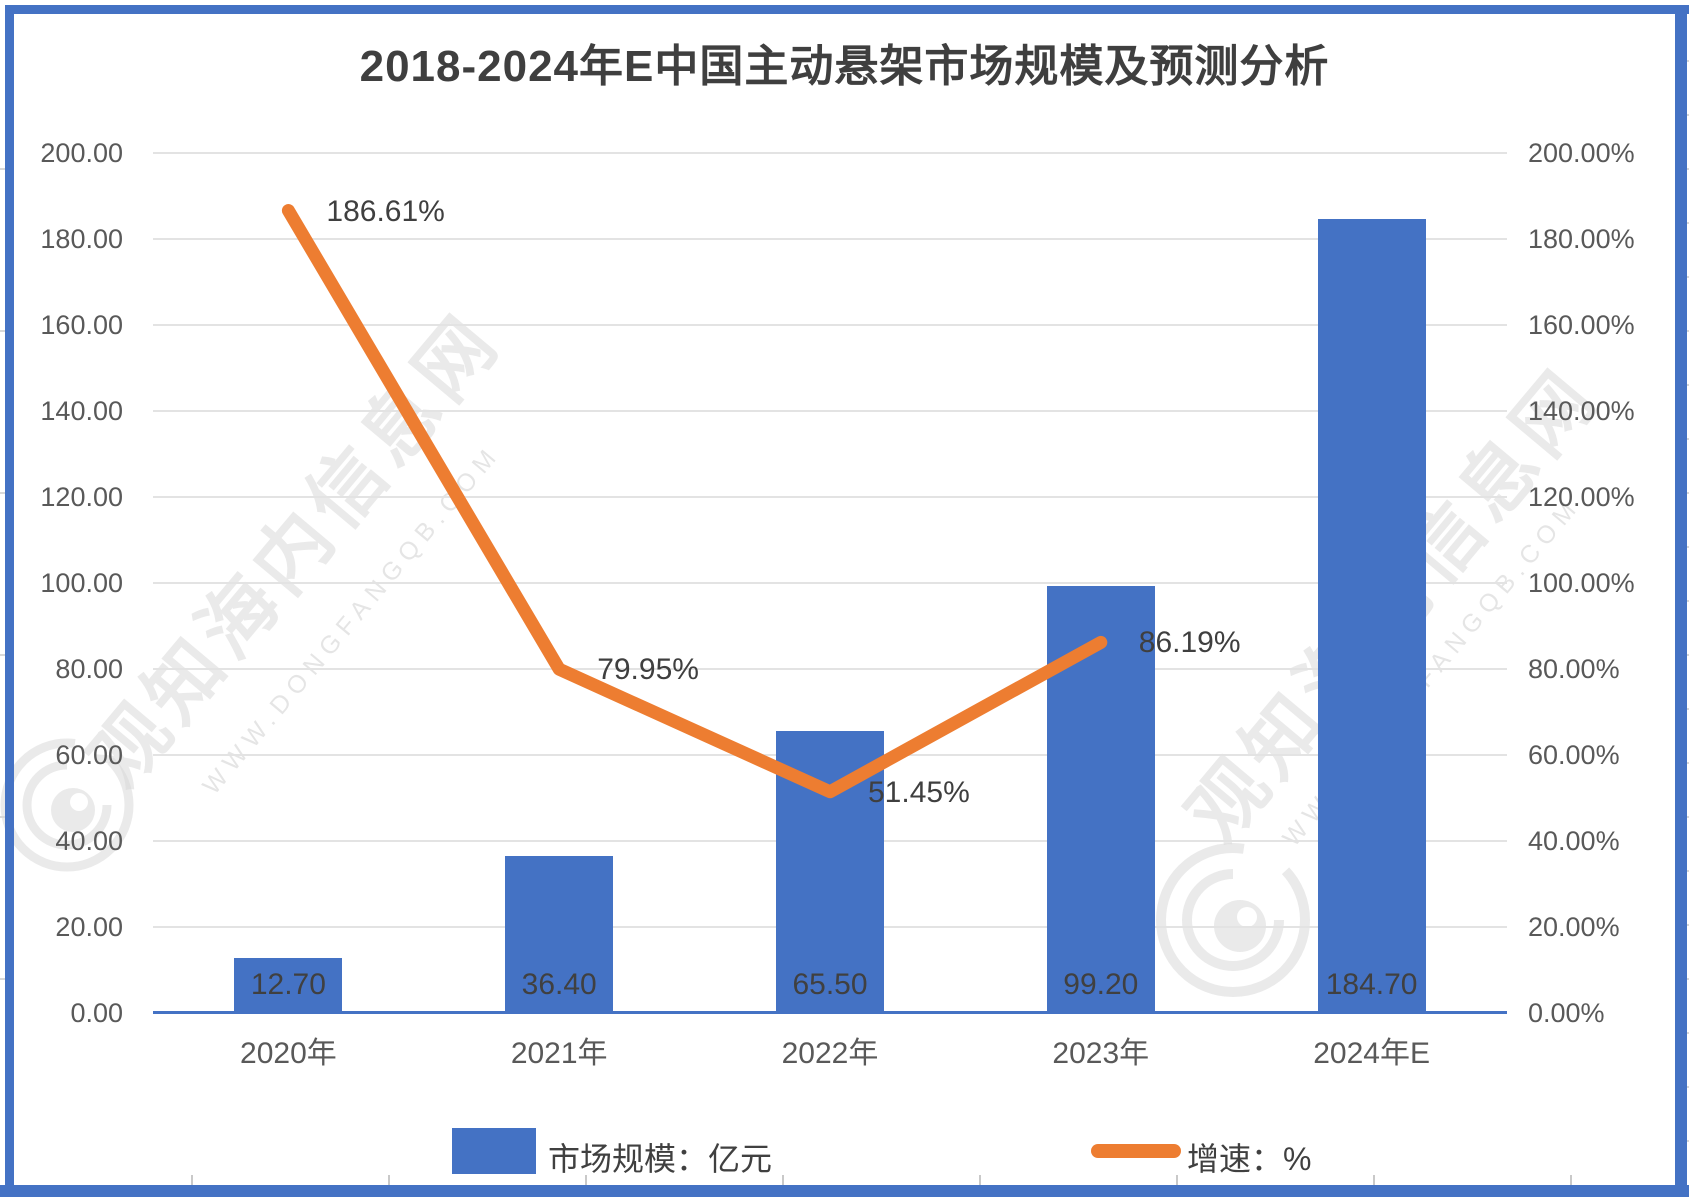 The width and height of the screenshot is (1689, 1197). I want to click on left-axis-tick: 80.00, so click(89, 669).